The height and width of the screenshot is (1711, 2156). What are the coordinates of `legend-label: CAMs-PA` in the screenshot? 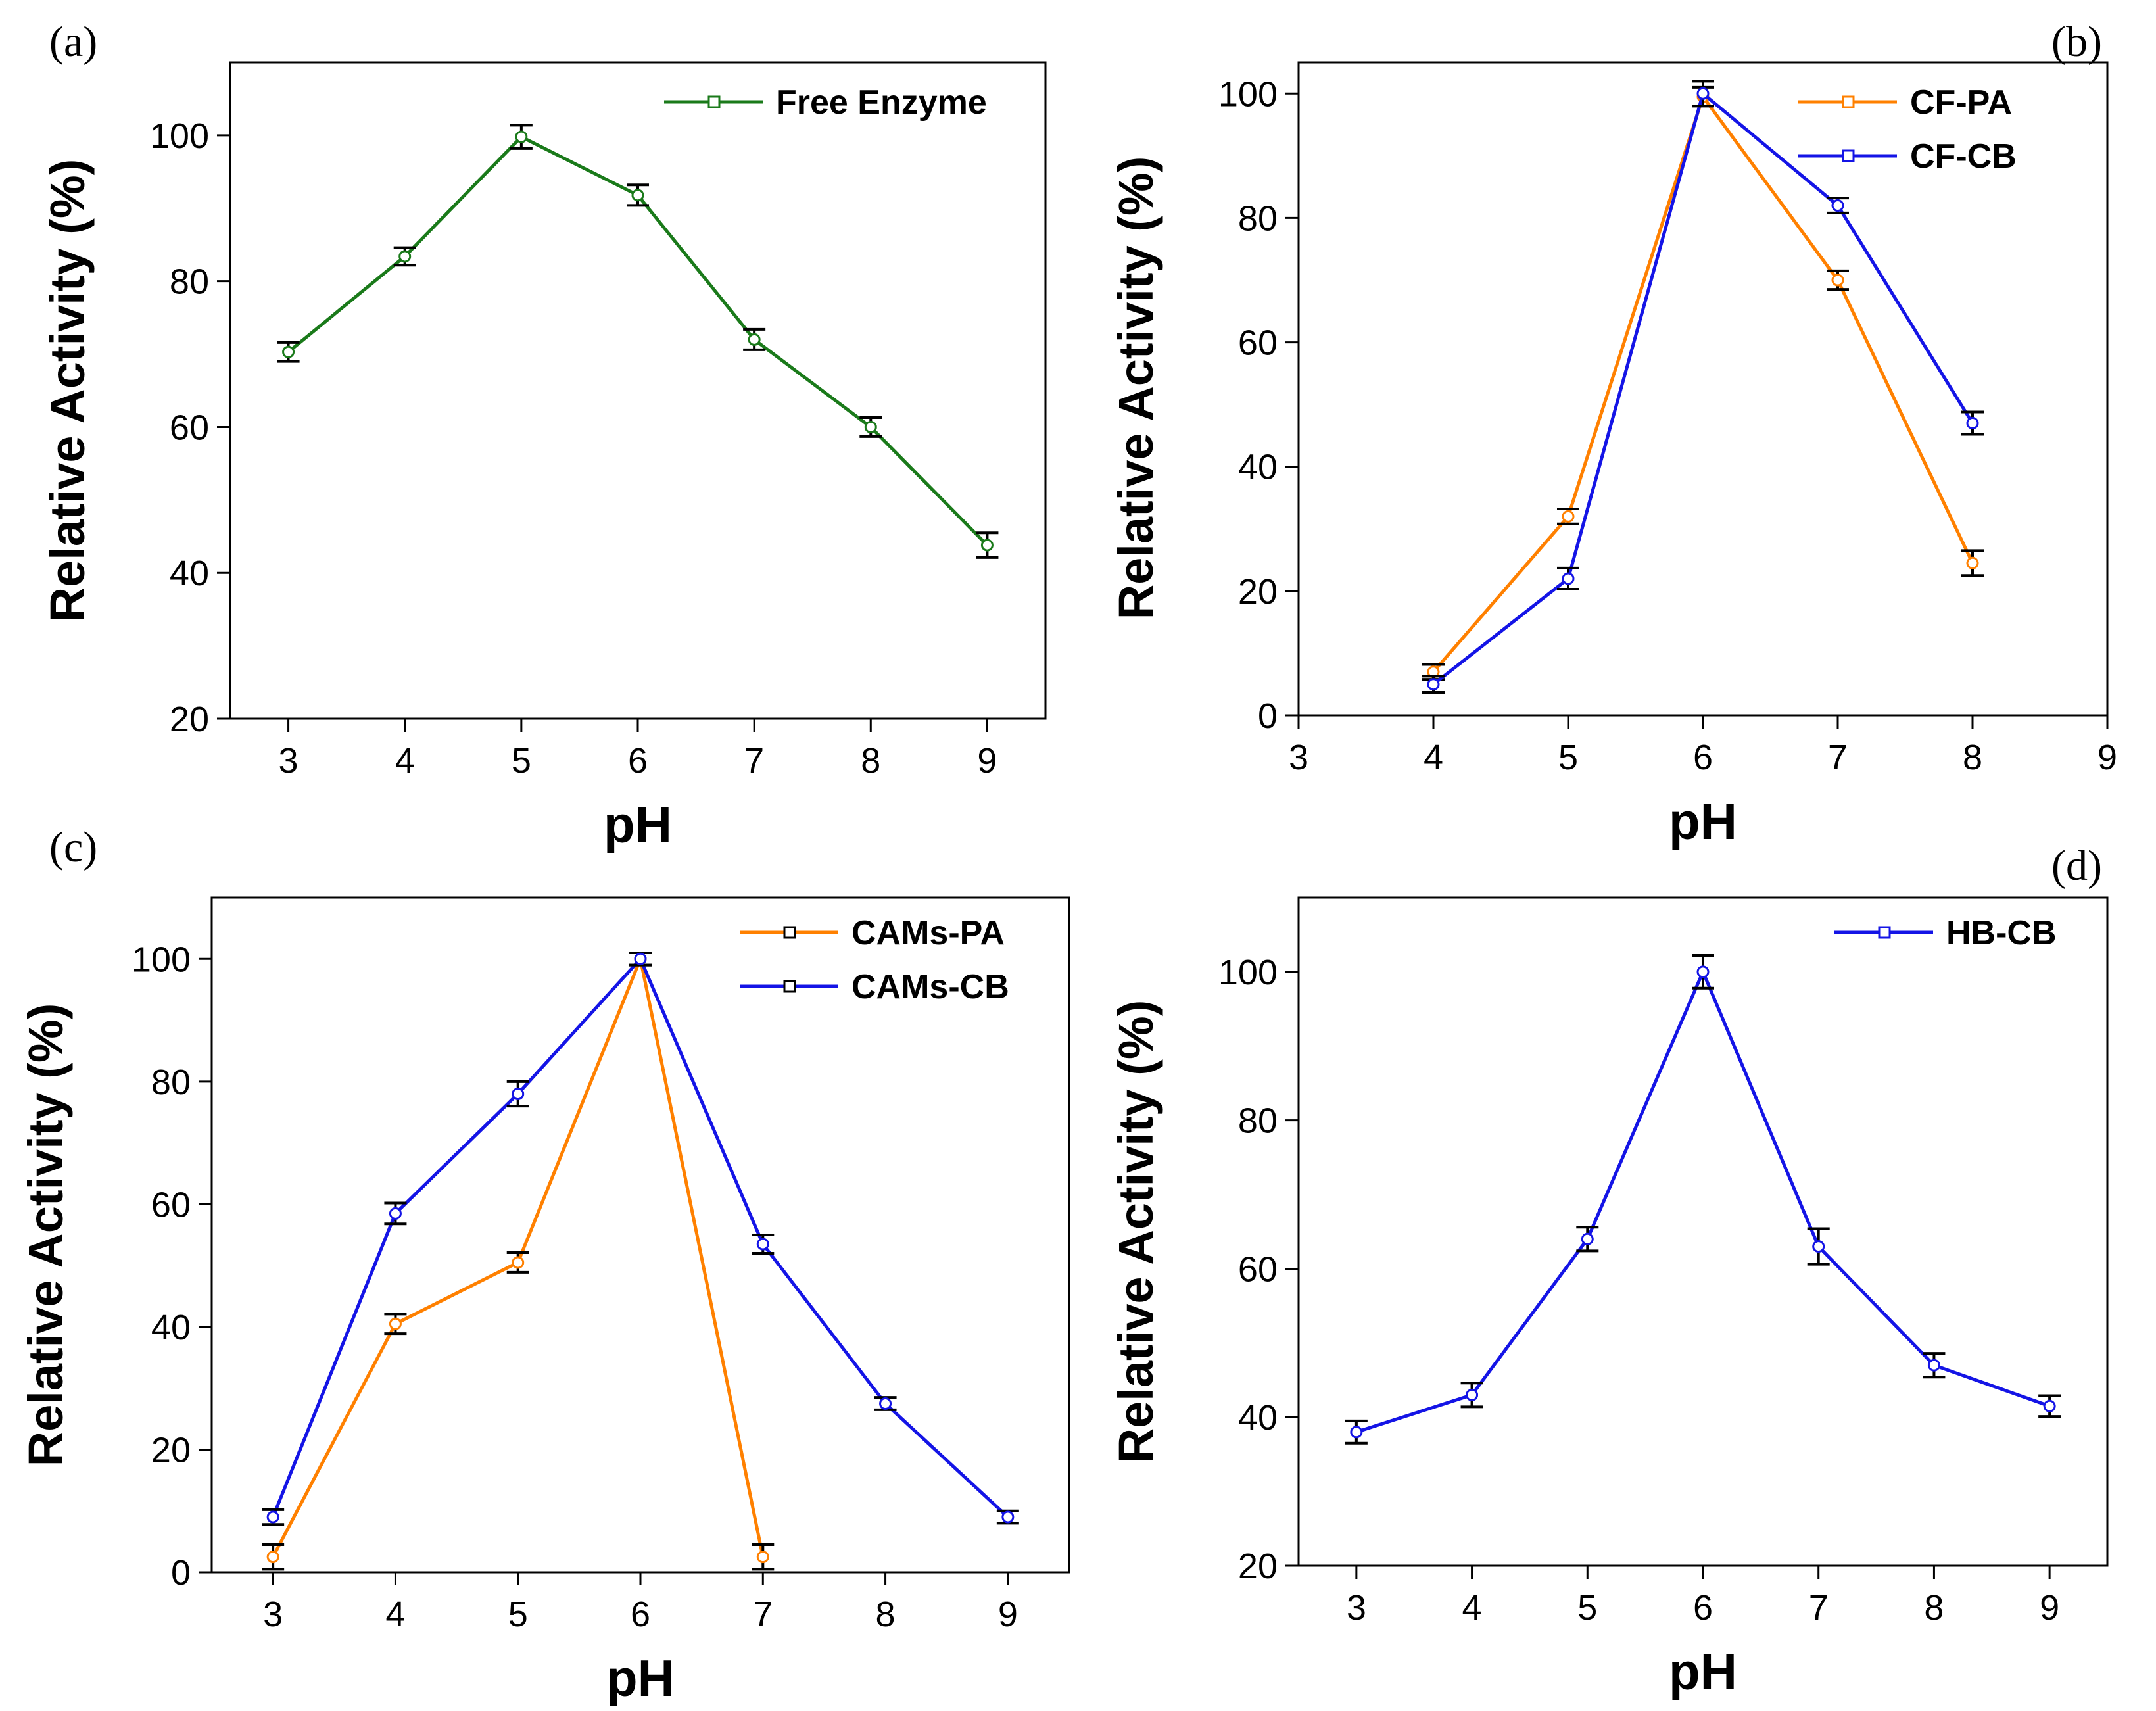 It's located at (928, 933).